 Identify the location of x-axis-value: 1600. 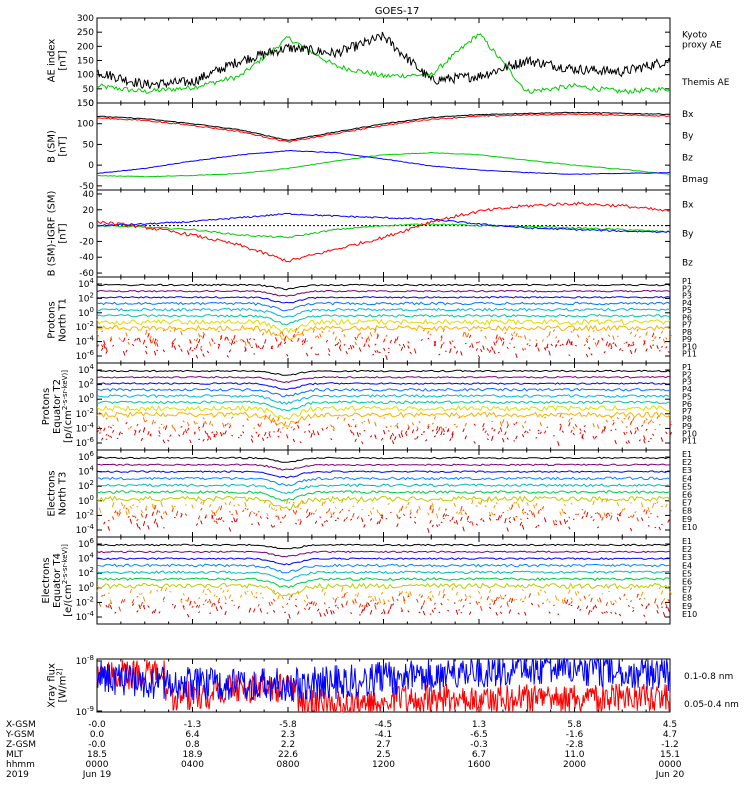
(479, 765).